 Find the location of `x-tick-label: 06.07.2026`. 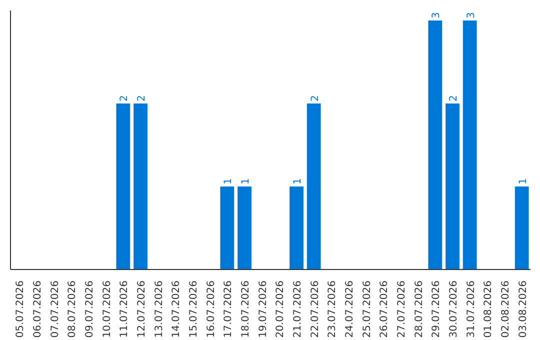

x-tick-label: 06.07.2026 is located at coordinates (38, 309).